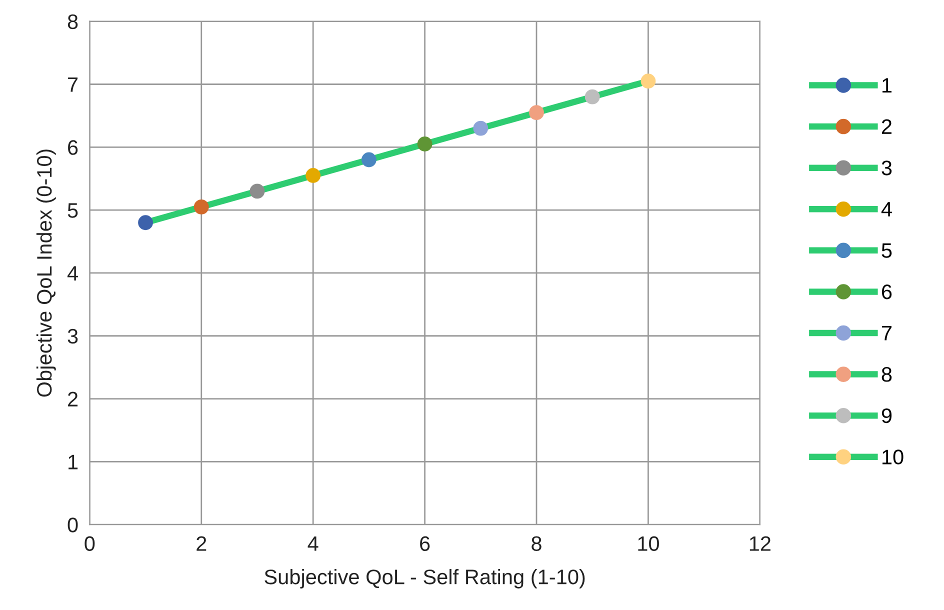 The width and height of the screenshot is (944, 610). What do you see at coordinates (313, 543) in the screenshot?
I see `x-tick-label: 4` at bounding box center [313, 543].